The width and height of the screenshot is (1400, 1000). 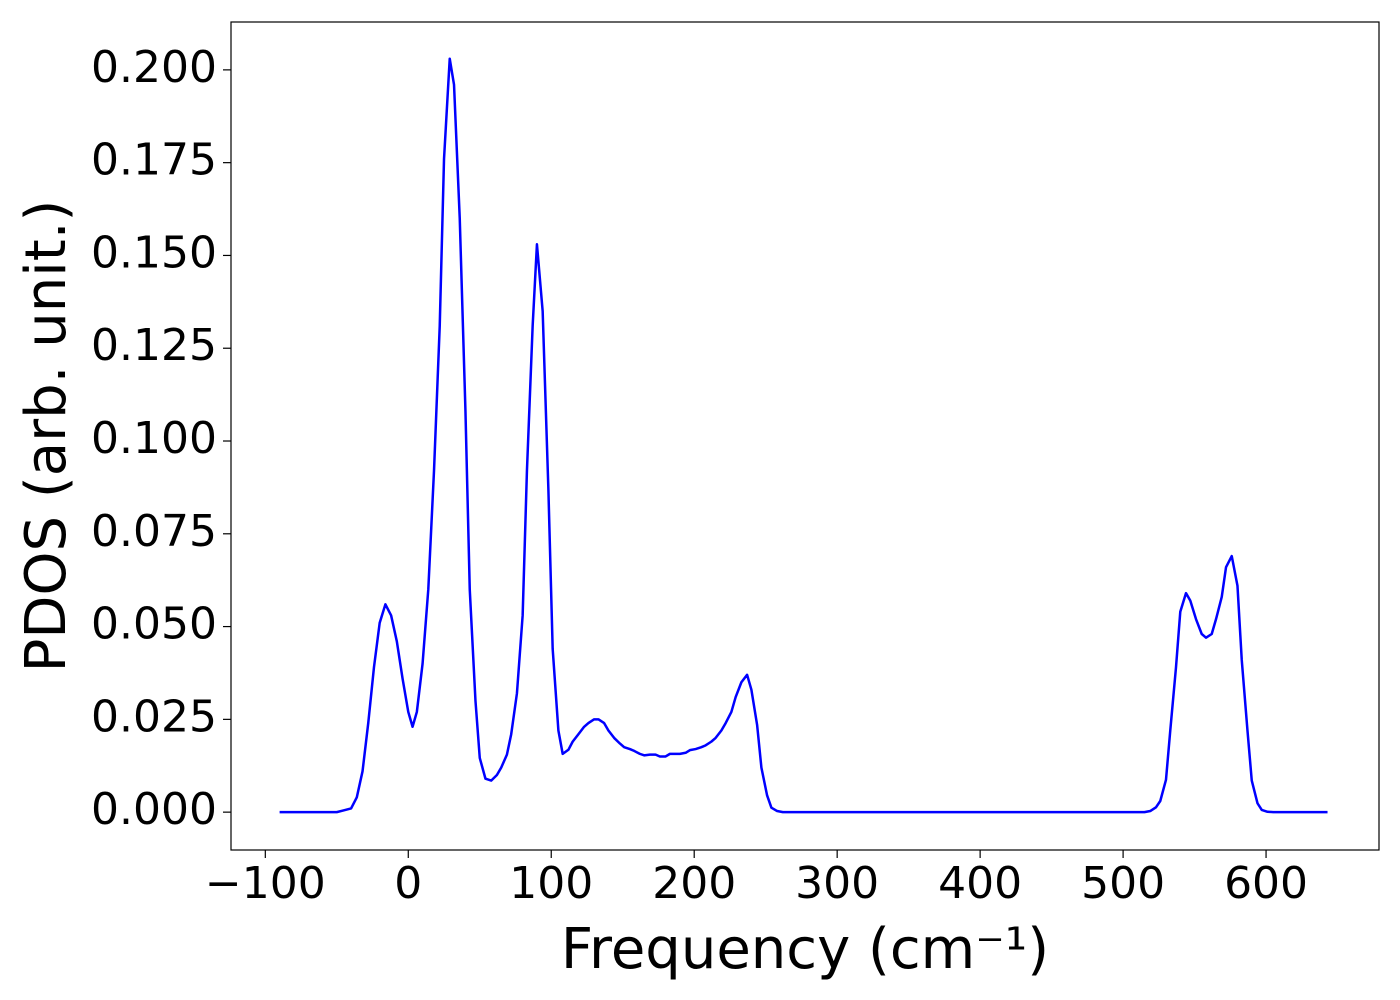 What do you see at coordinates (154, 345) in the screenshot?
I see `y-tick-label: 0.125` at bounding box center [154, 345].